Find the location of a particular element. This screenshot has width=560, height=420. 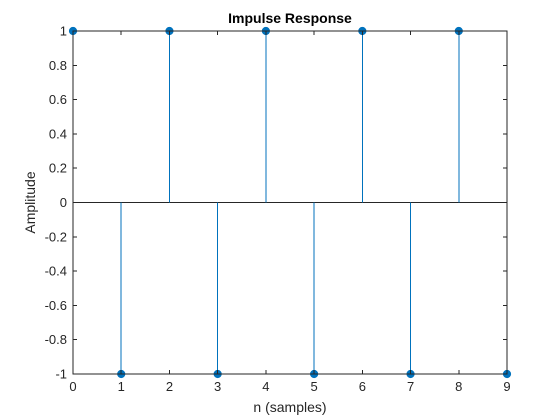

y-tick-label: -0.4 is located at coordinates (56, 271).